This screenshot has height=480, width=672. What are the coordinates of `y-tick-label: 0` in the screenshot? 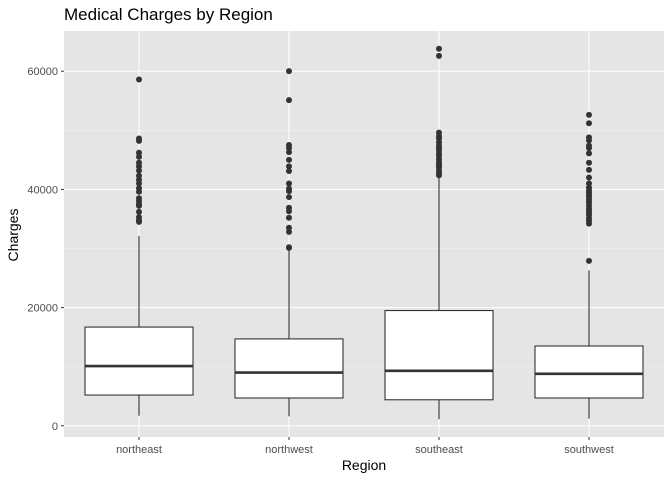 It's located at (55, 427).